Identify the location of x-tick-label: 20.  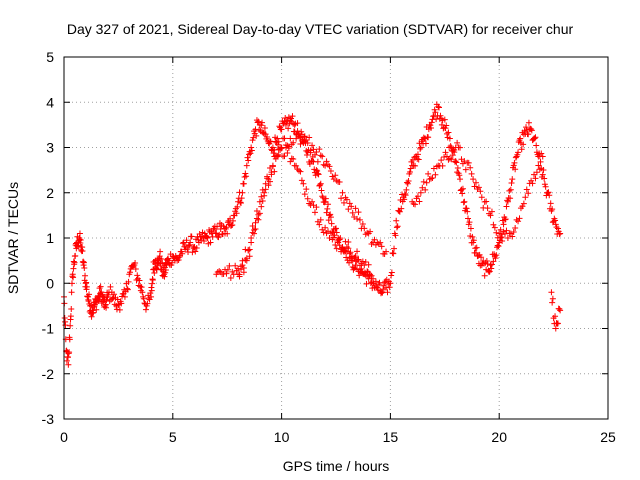
(499, 437).